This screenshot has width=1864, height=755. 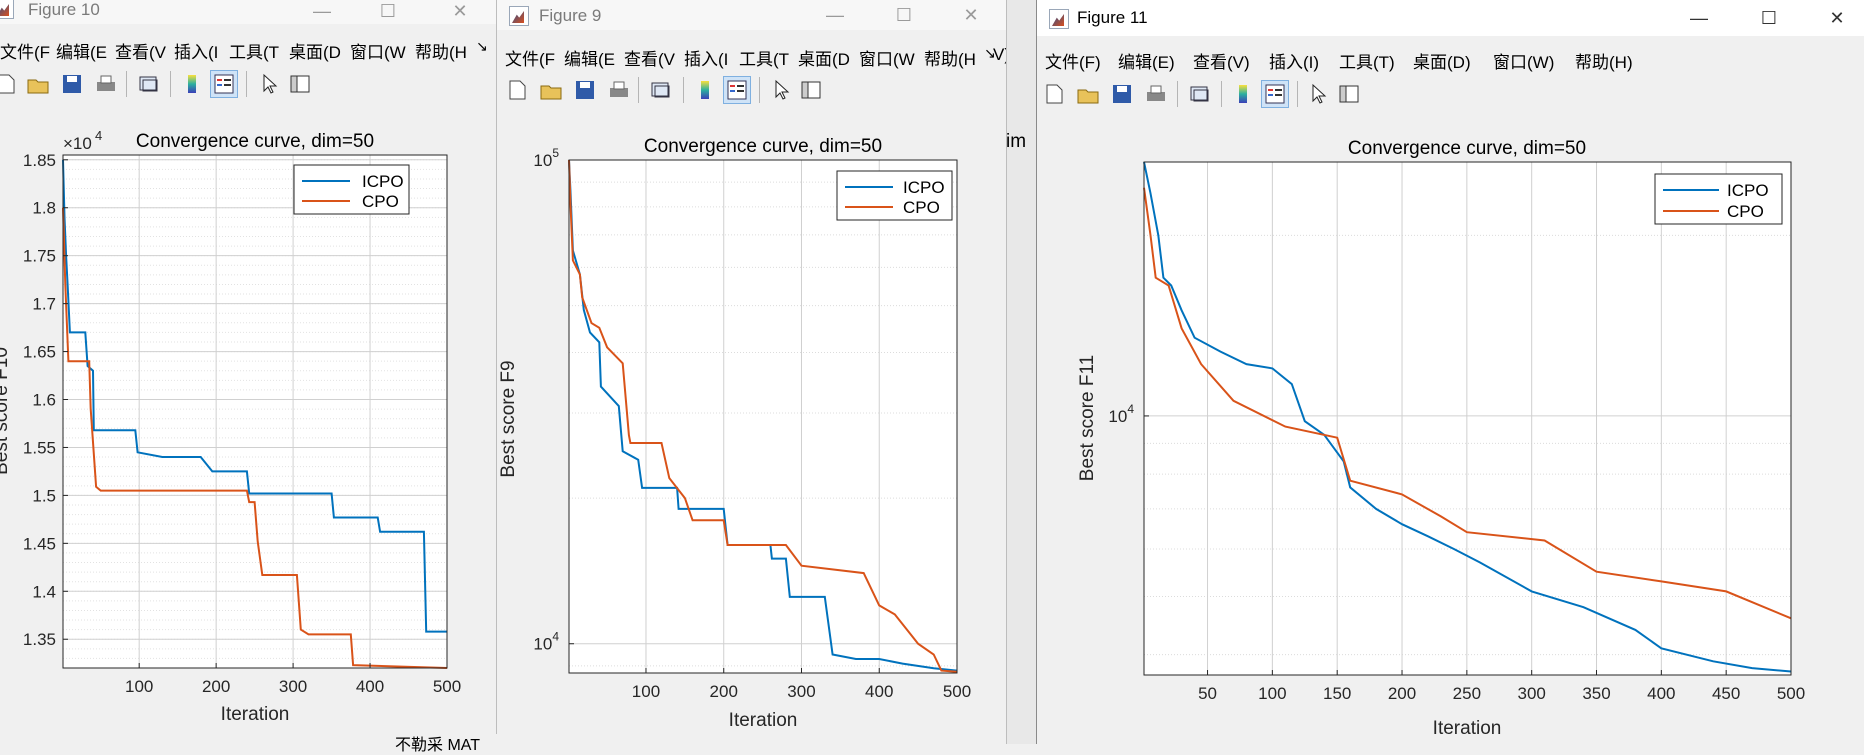 I want to click on y-tick-label: 1.7, so click(x=44, y=304).